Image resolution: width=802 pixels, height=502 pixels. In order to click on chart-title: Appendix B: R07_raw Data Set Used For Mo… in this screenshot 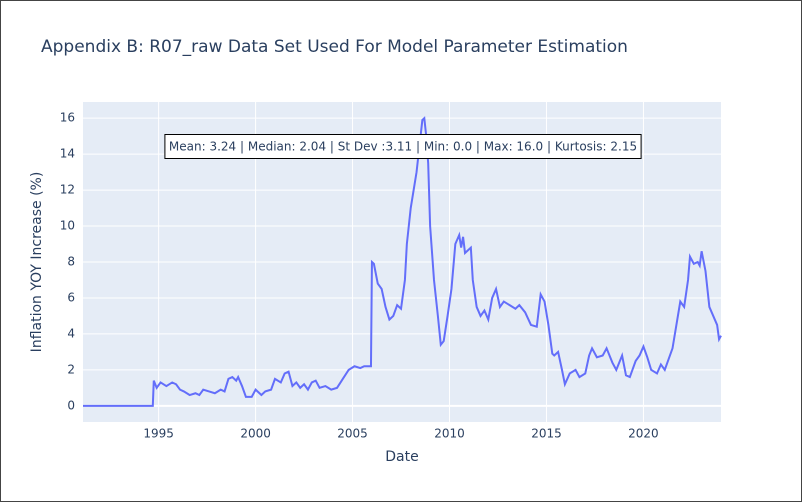, I will do `click(334, 47)`.